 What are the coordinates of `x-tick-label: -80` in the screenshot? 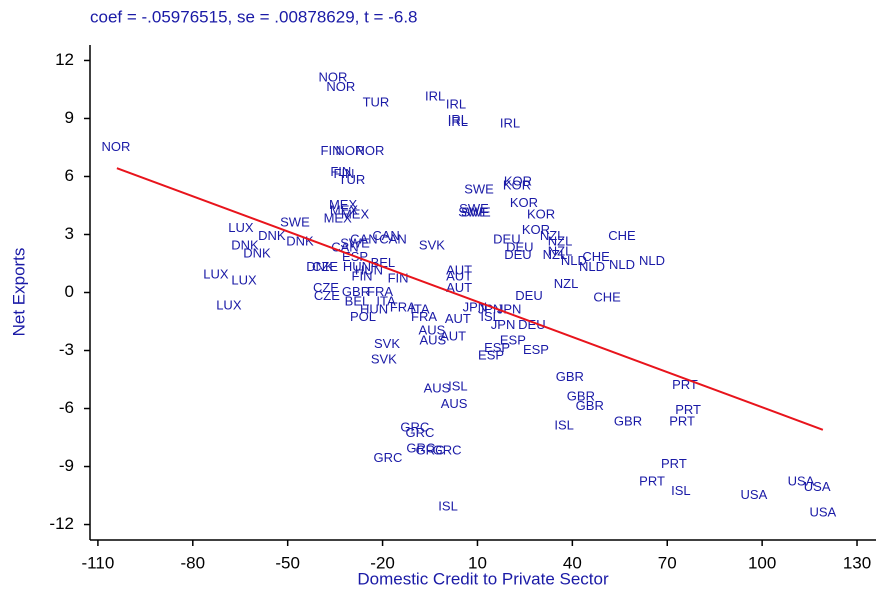 It's located at (193, 562).